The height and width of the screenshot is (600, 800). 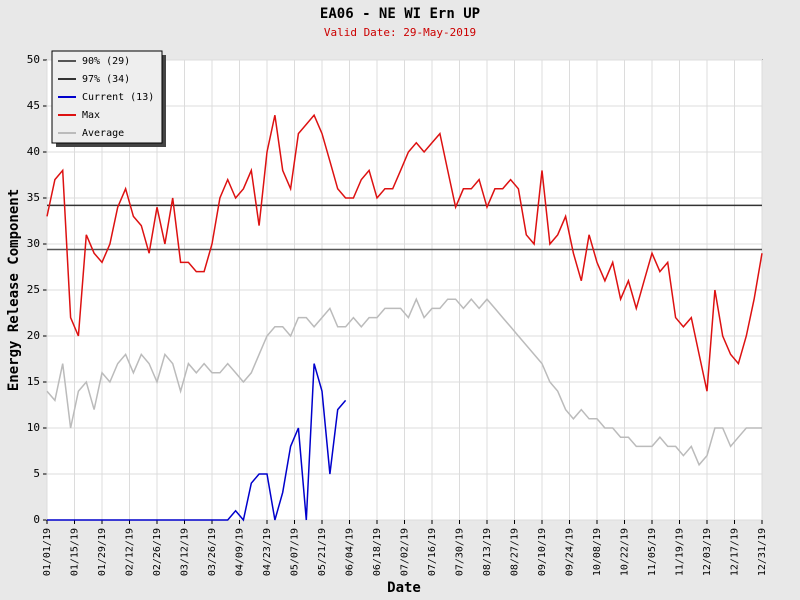 I want to click on y-tick-label: 40, so click(x=33, y=151).